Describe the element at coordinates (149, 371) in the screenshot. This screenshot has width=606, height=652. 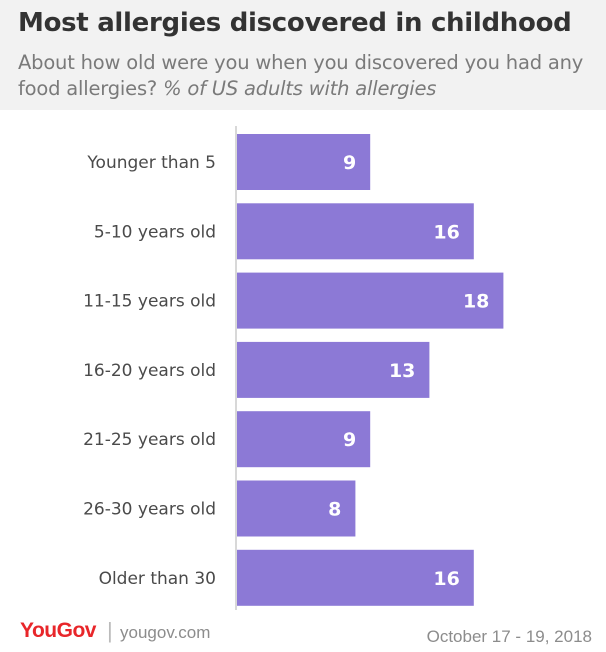
I see `category-label: 16-20 years old` at that location.